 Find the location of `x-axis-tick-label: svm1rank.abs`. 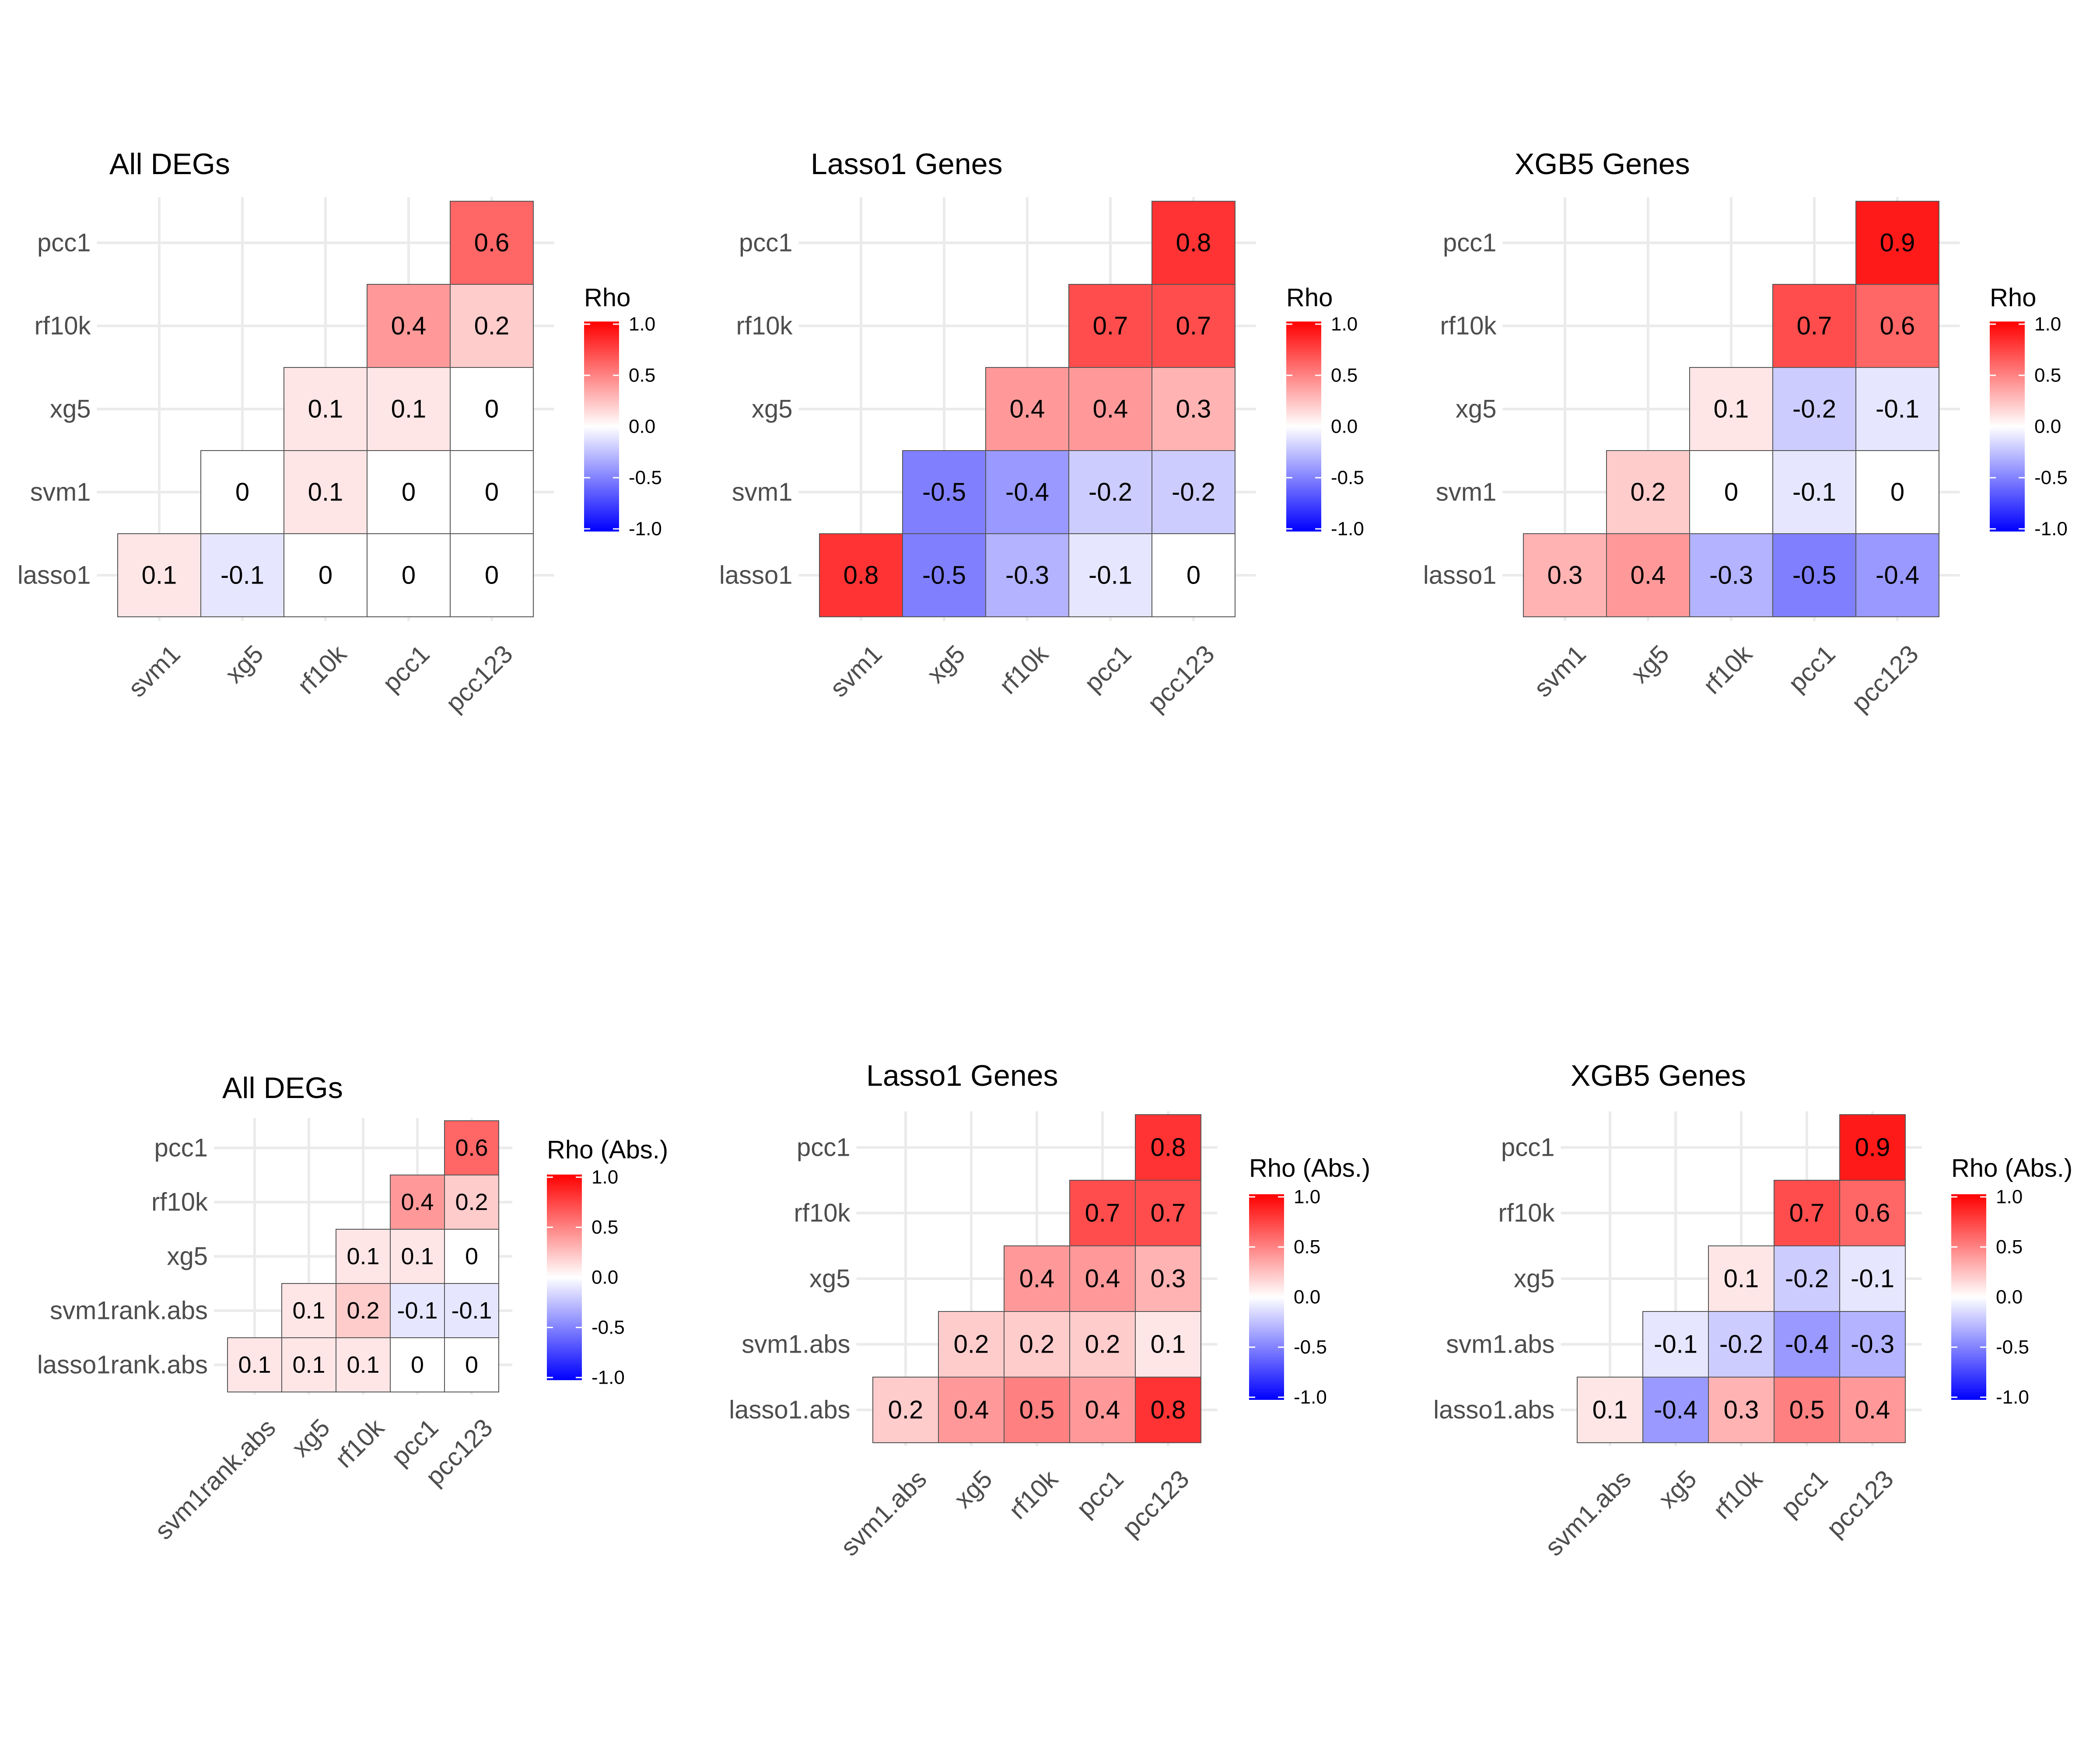

x-axis-tick-label: svm1rank.abs is located at coordinates (215, 1479).